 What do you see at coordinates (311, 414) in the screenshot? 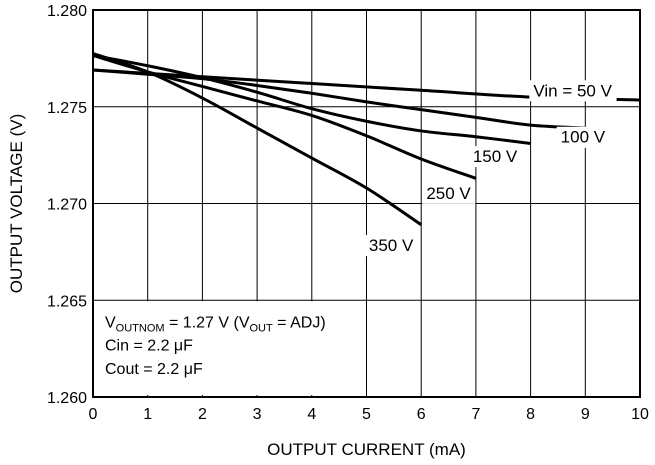
I see `x-tick-label: 4` at bounding box center [311, 414].